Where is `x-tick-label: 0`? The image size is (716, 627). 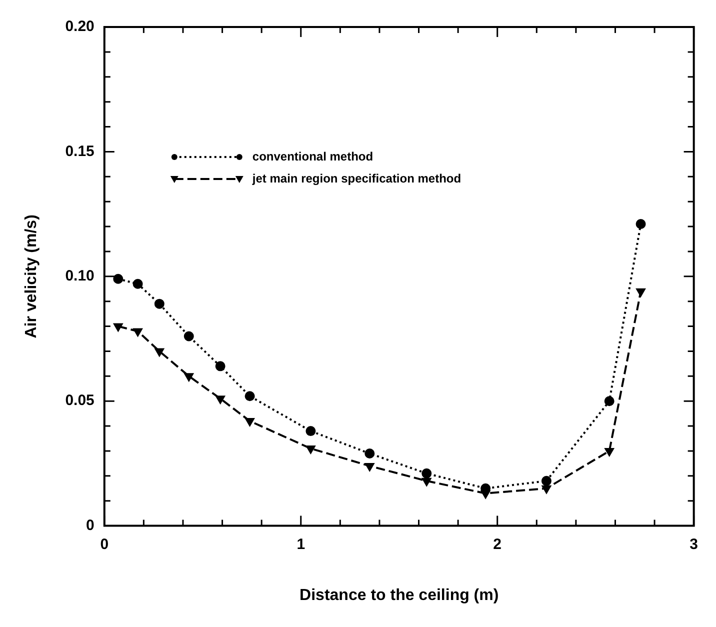
x-tick-label: 0 is located at coordinates (104, 544).